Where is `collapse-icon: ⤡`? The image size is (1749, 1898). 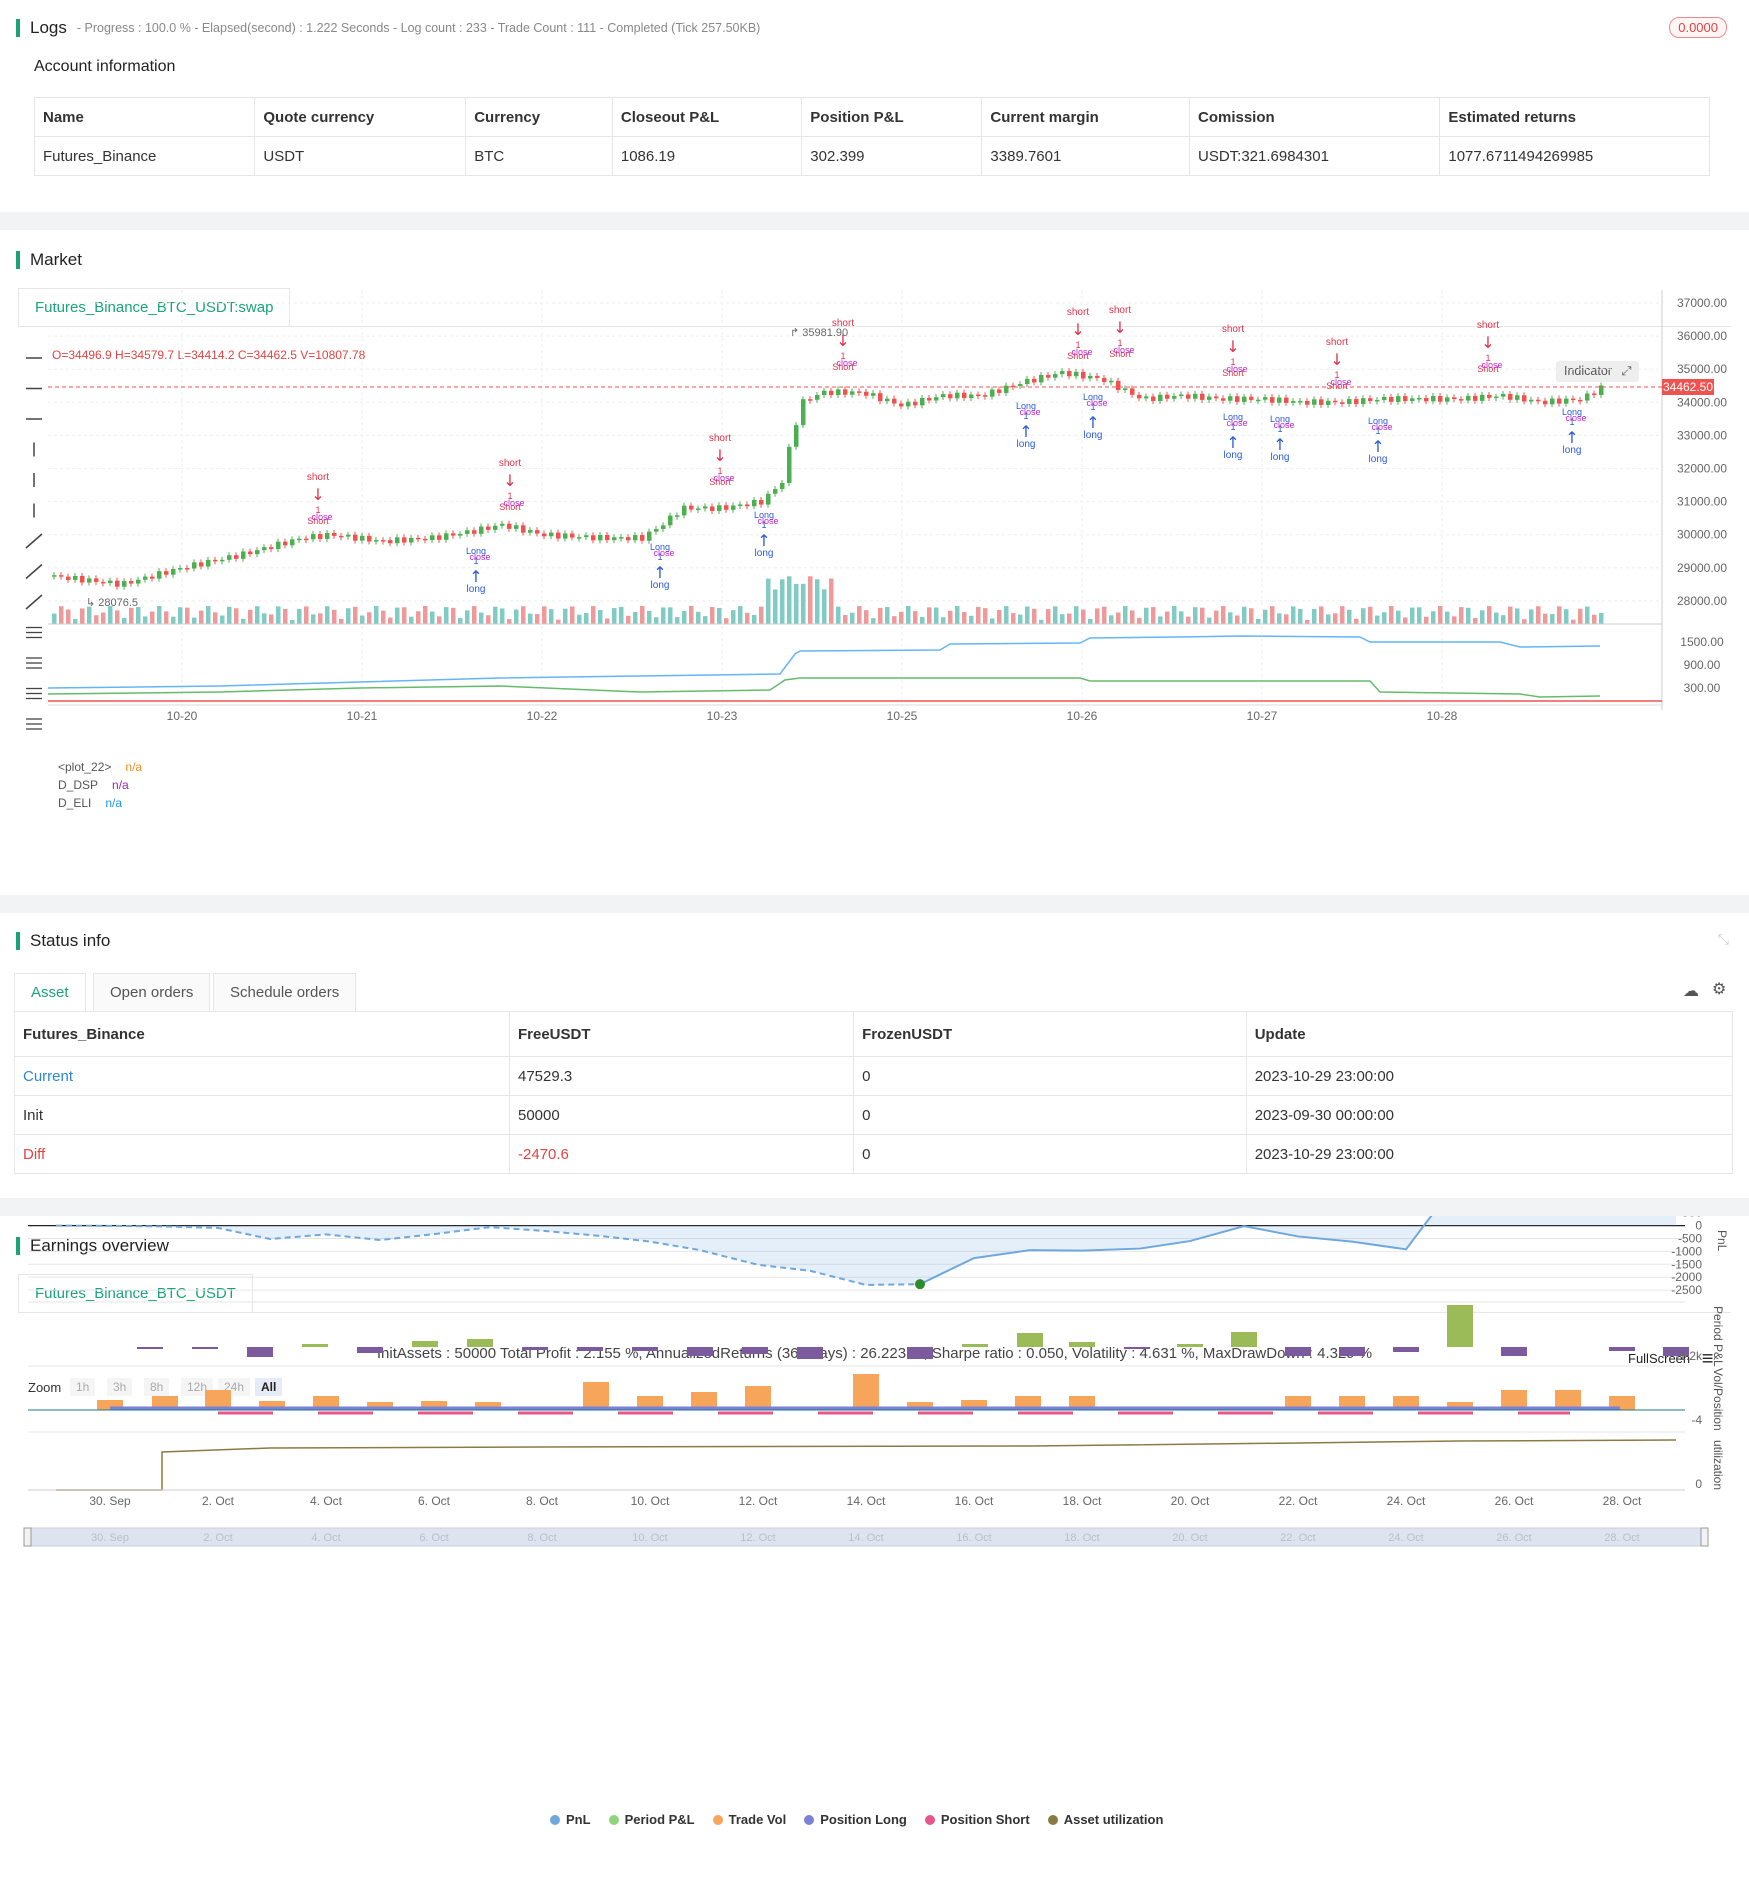 collapse-icon: ⤡ is located at coordinates (1723, 939).